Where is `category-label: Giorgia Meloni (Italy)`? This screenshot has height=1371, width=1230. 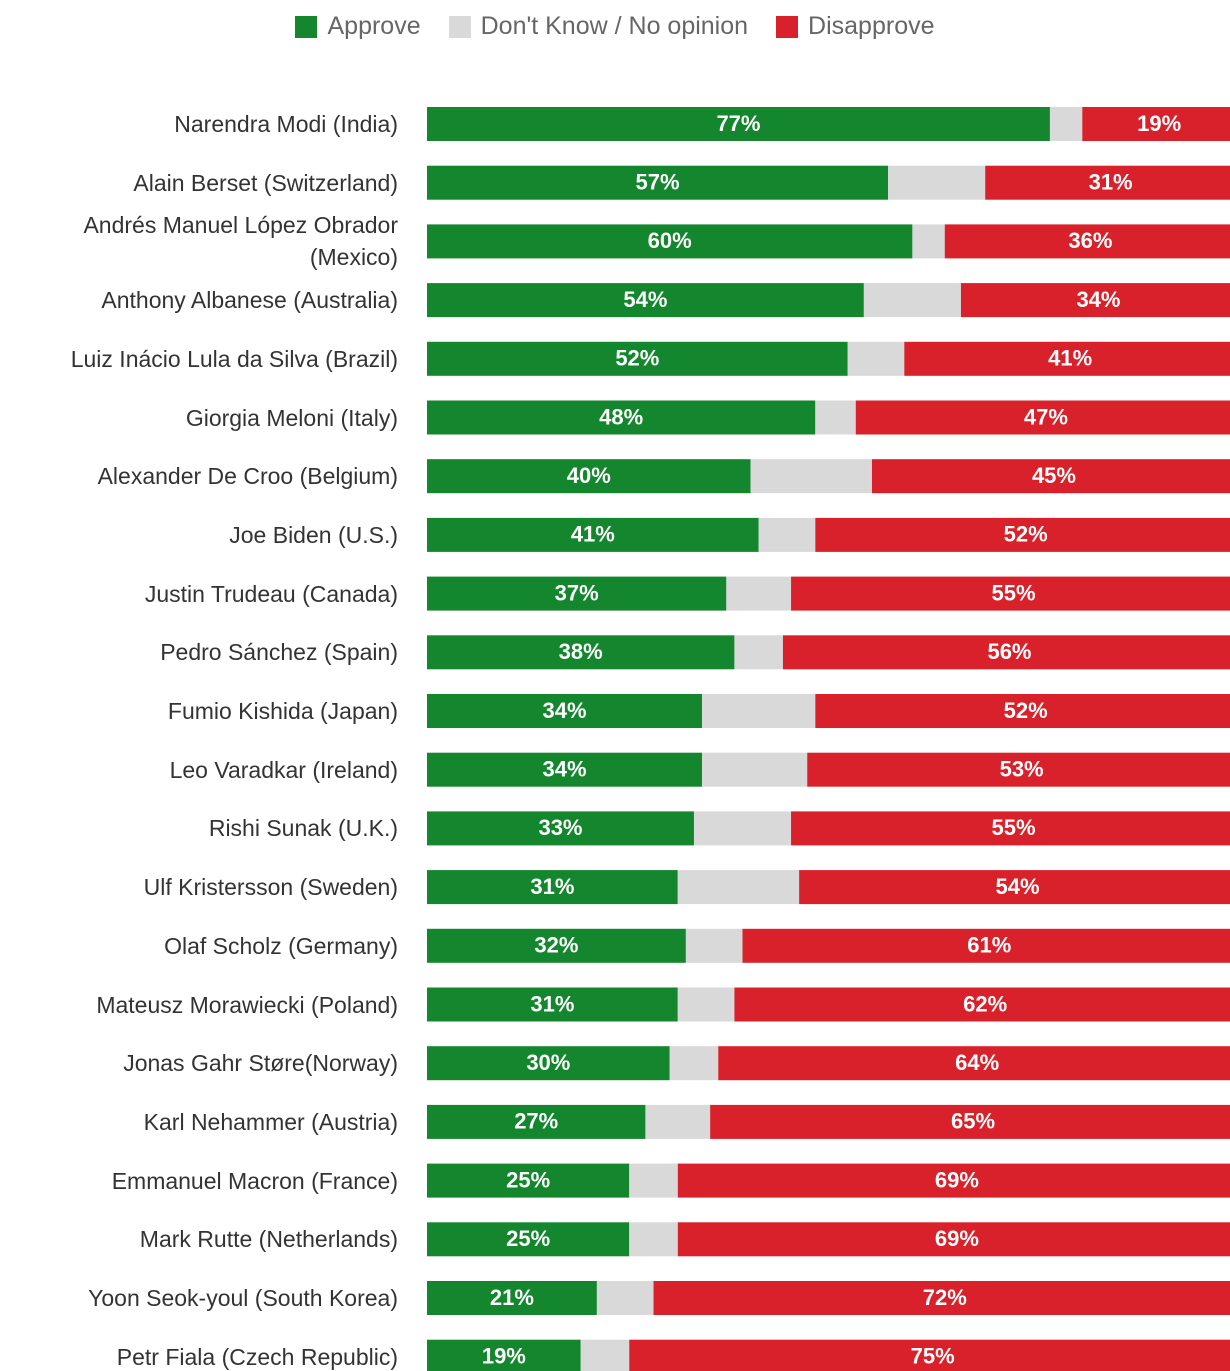
category-label: Giorgia Meloni (Italy) is located at coordinates (291, 417).